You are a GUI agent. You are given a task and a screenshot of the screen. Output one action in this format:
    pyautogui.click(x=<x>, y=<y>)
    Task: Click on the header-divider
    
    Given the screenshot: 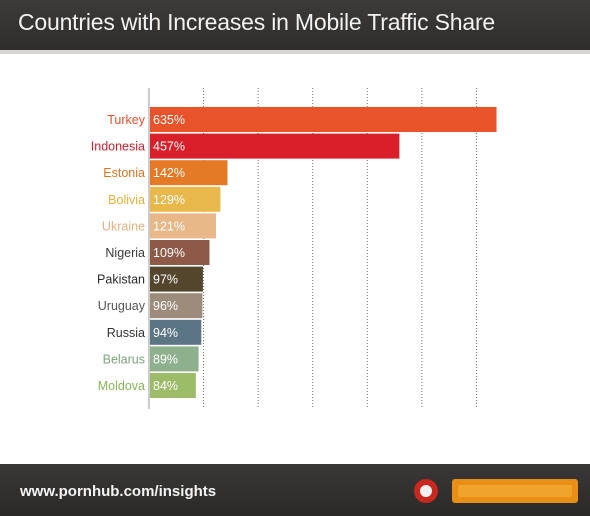 What is the action you would take?
    pyautogui.click(x=295, y=52)
    